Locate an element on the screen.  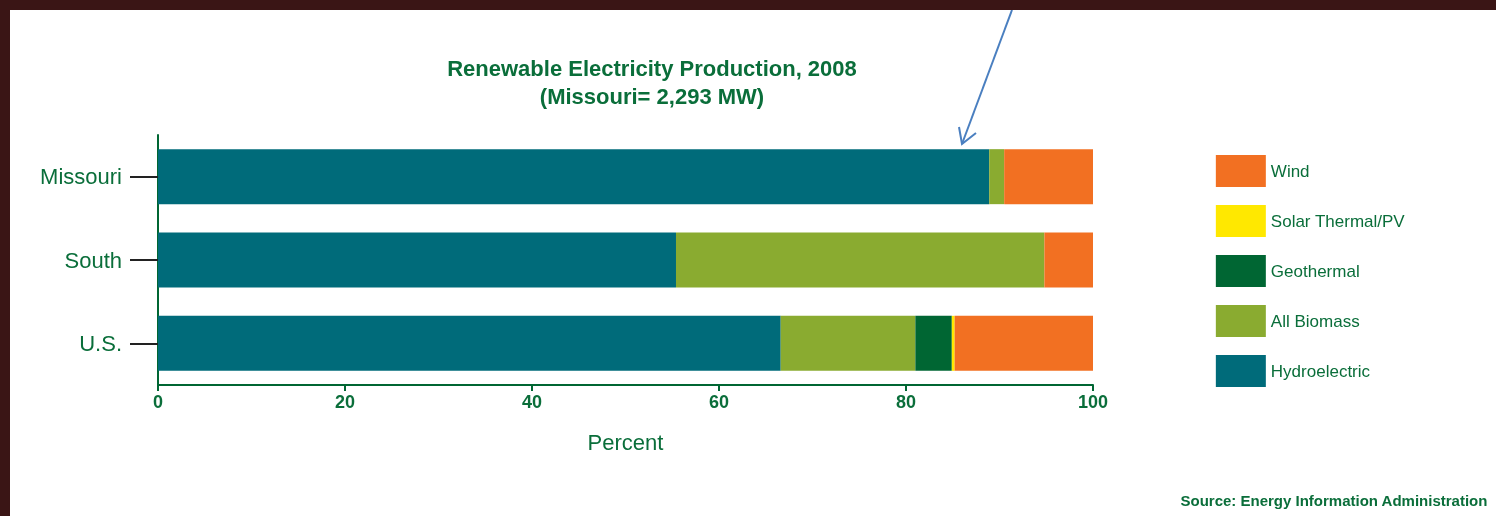
legend-label: Wind is located at coordinates (1290, 171).